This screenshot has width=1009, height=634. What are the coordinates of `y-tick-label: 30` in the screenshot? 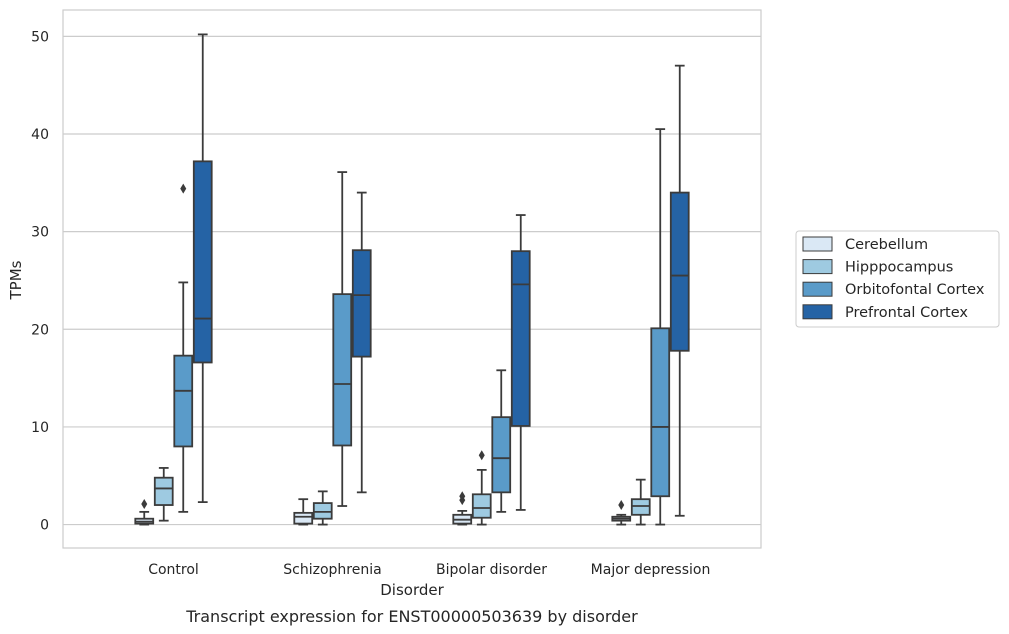 It's located at (40, 233).